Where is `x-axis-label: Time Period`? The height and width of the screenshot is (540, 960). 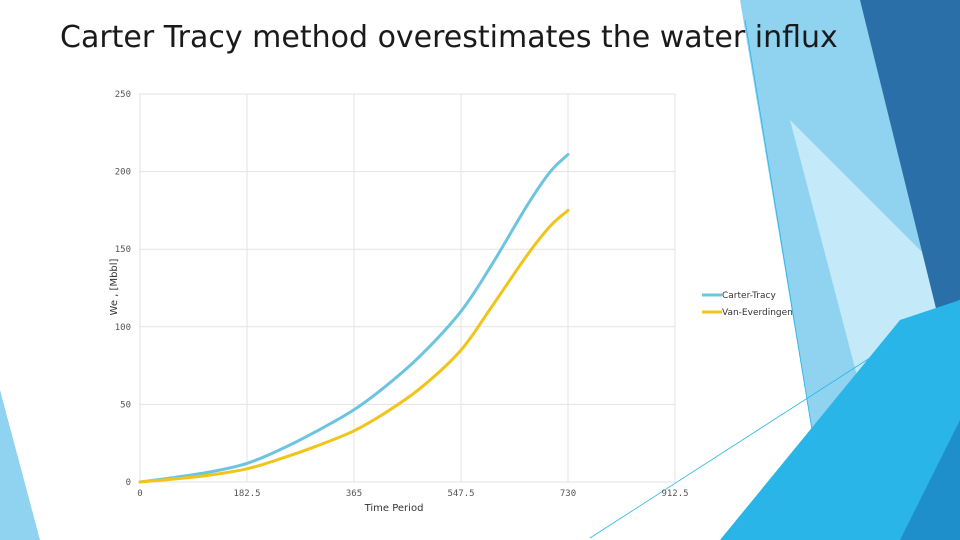 x-axis-label: Time Period is located at coordinates (394, 508).